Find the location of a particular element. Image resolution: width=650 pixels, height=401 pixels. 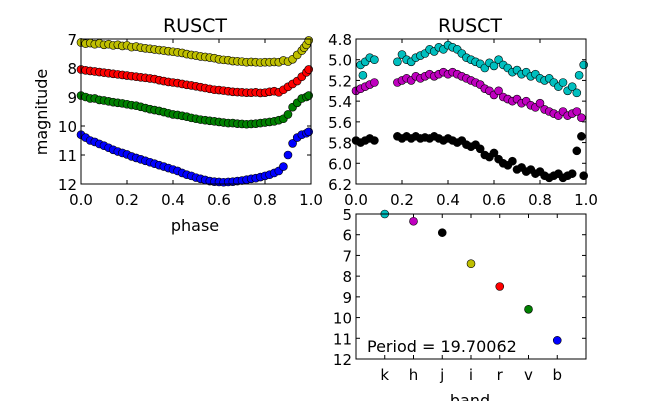

left-panel-title: RUSCT is located at coordinates (195, 26).